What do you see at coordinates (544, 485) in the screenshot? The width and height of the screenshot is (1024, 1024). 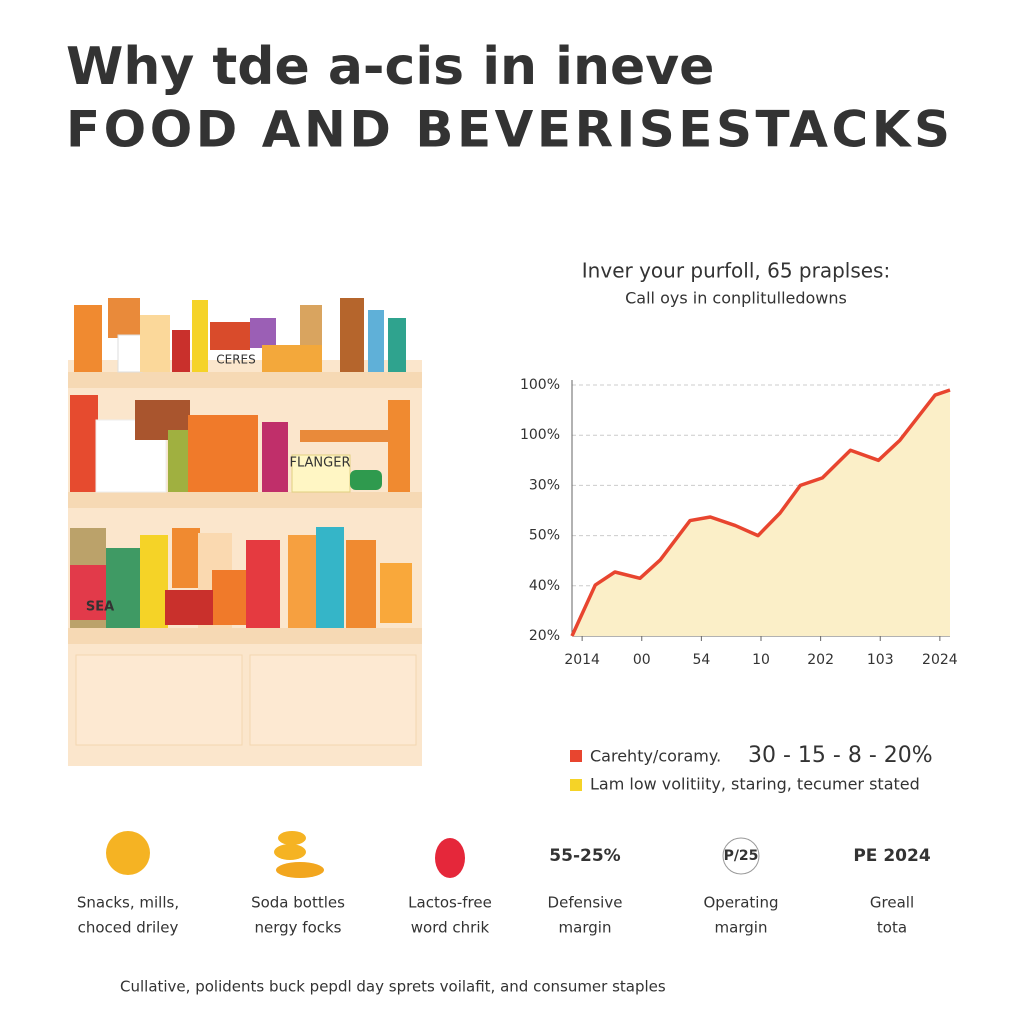 I see `y-tick-label: 30%` at bounding box center [544, 485].